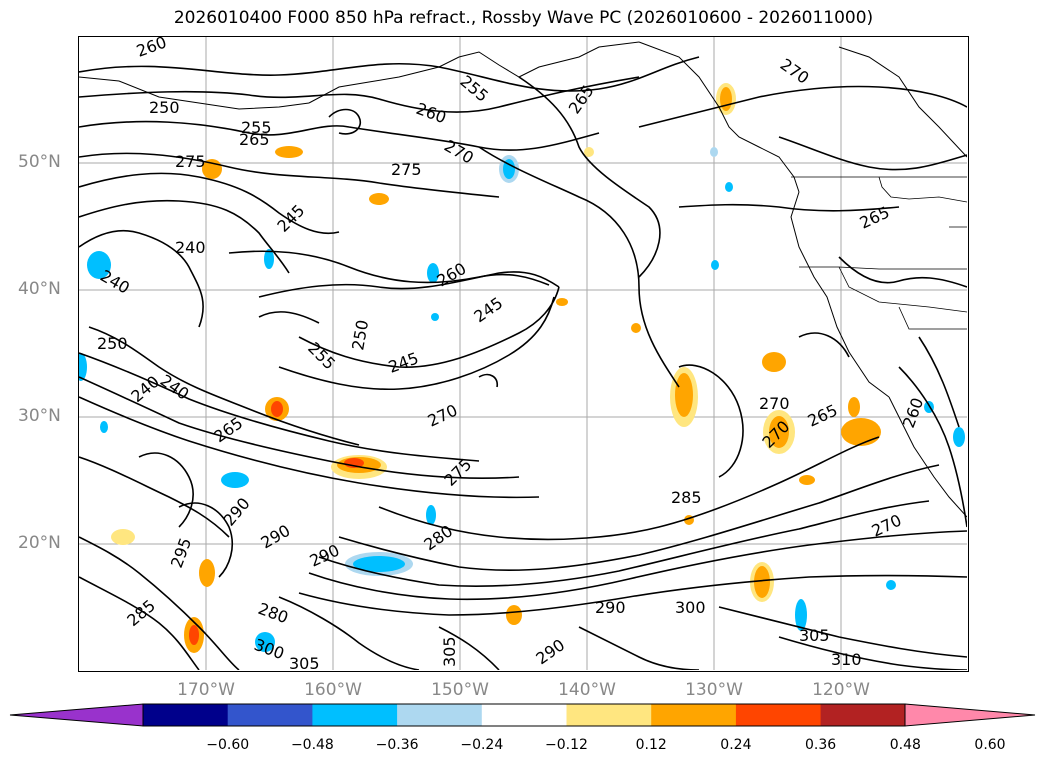 The height and width of the screenshot is (765, 1047). I want to click on borders, so click(879, 253).